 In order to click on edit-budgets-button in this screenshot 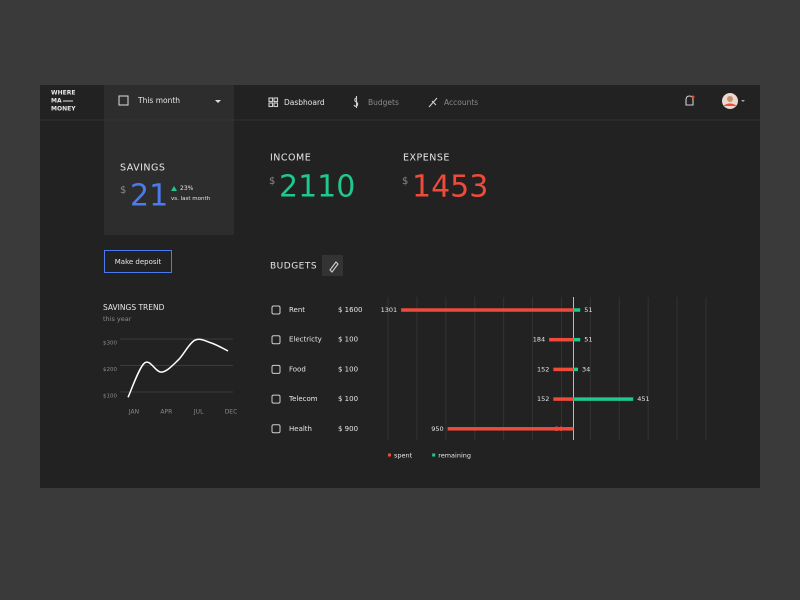, I will do `click(332, 265)`.